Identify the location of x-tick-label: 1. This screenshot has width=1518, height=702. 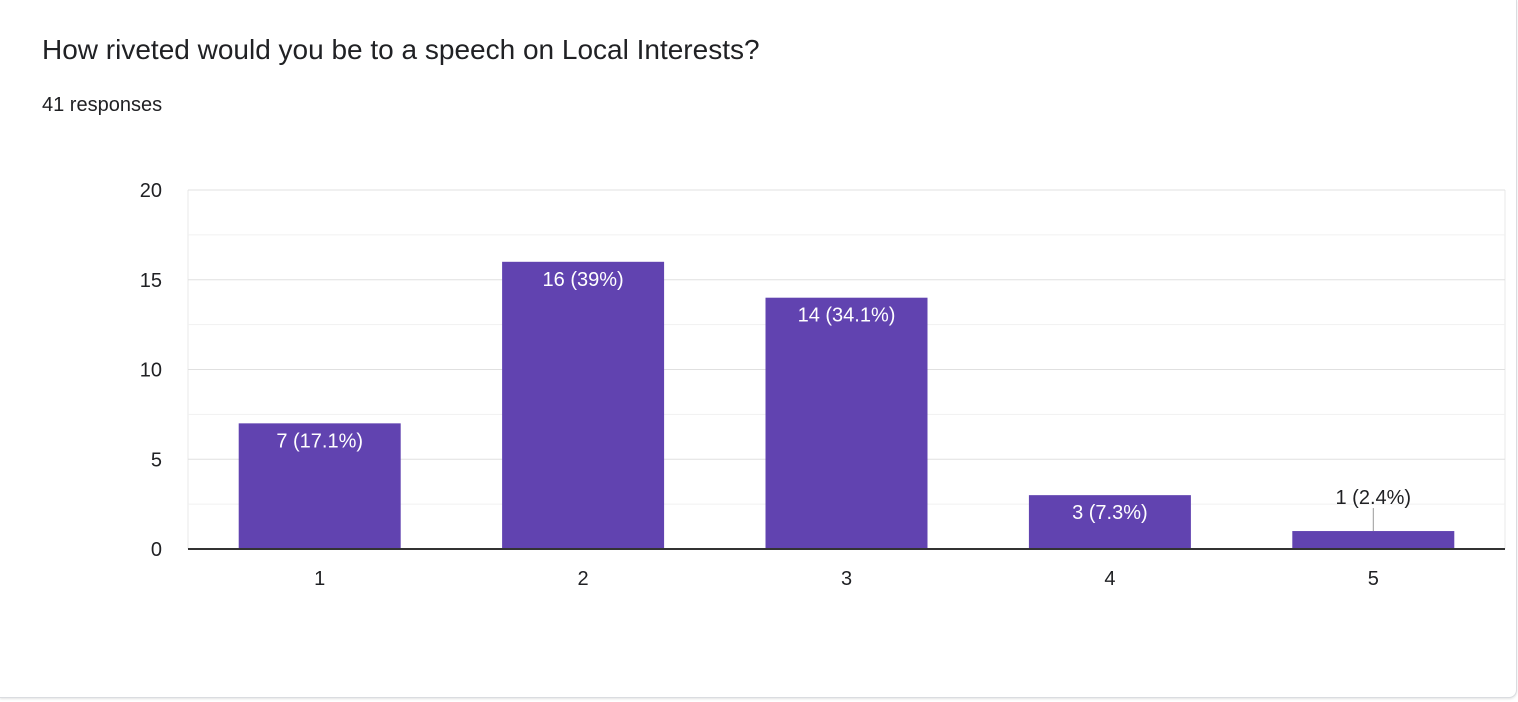
(319, 579).